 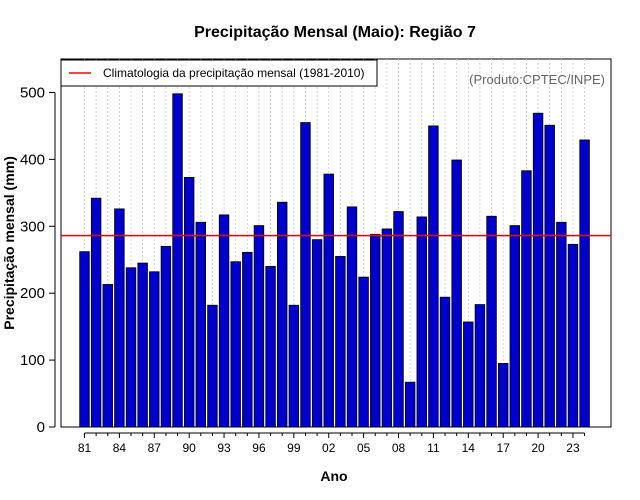 I want to click on x-tick-label-99: 99, so click(x=294, y=448).